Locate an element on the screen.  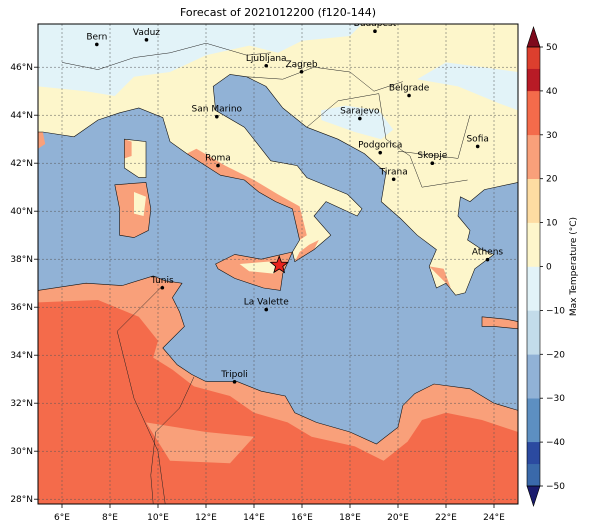
colorbar-tick-label: 10 is located at coordinates (552, 224).